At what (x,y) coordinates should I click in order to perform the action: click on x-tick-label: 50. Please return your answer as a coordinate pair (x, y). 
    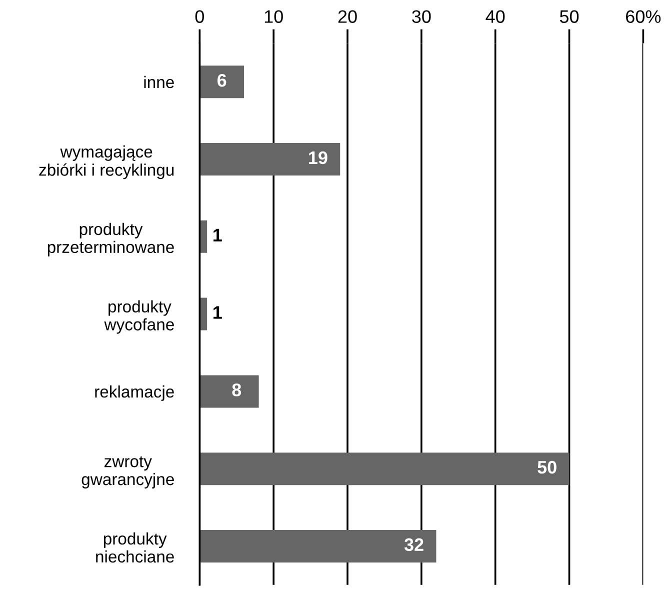
    Looking at the image, I should click on (569, 16).